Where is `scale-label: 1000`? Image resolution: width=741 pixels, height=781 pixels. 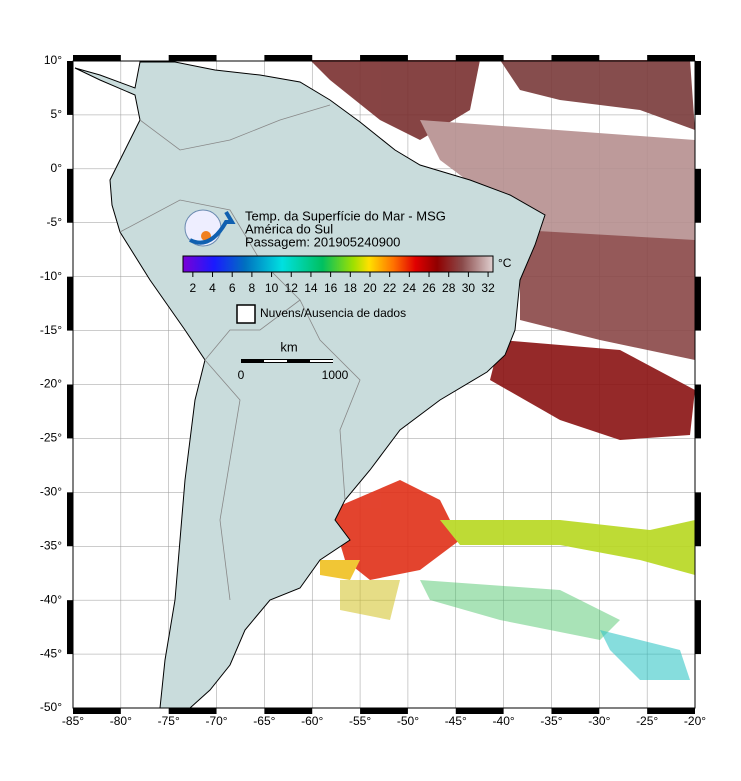
scale-label: 1000 is located at coordinates (335, 375).